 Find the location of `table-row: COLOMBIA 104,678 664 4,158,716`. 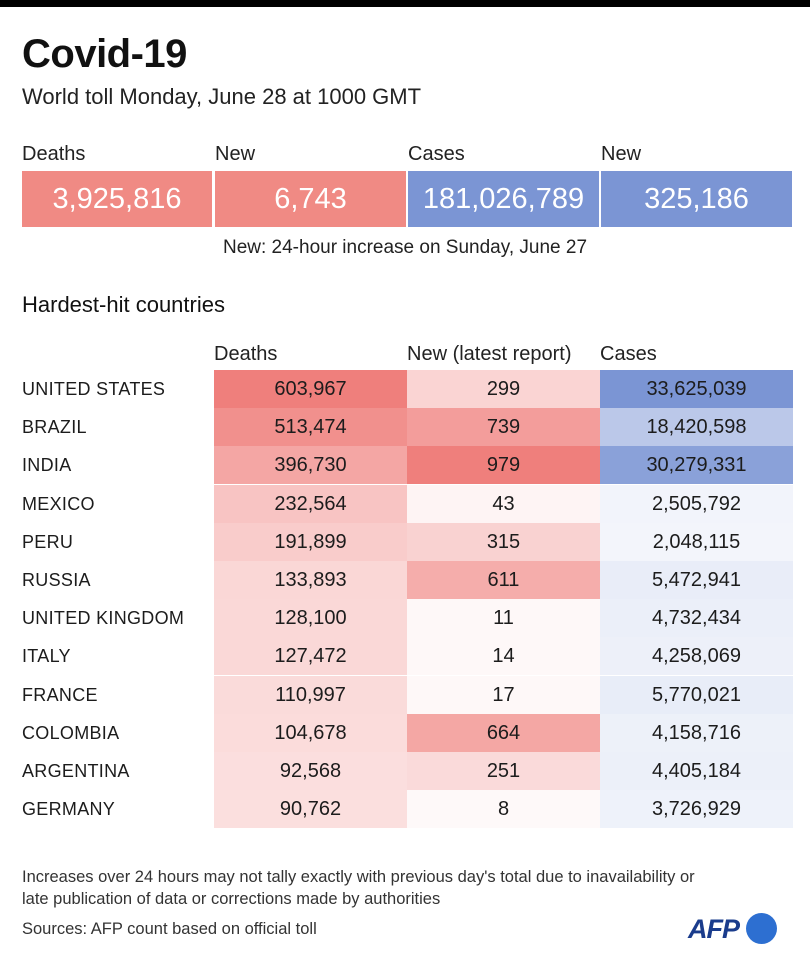

table-row: COLOMBIA 104,678 664 4,158,716 is located at coordinates (405, 732).